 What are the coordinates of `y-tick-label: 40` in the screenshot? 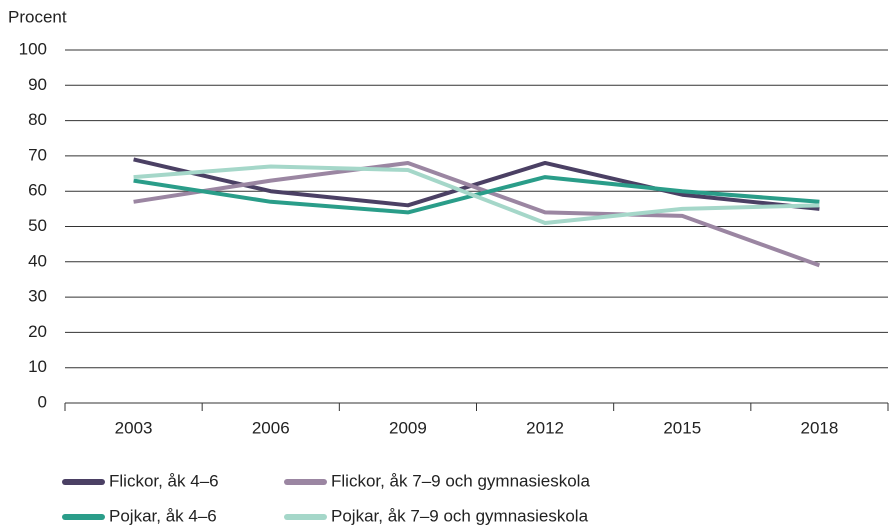 It's located at (37, 260).